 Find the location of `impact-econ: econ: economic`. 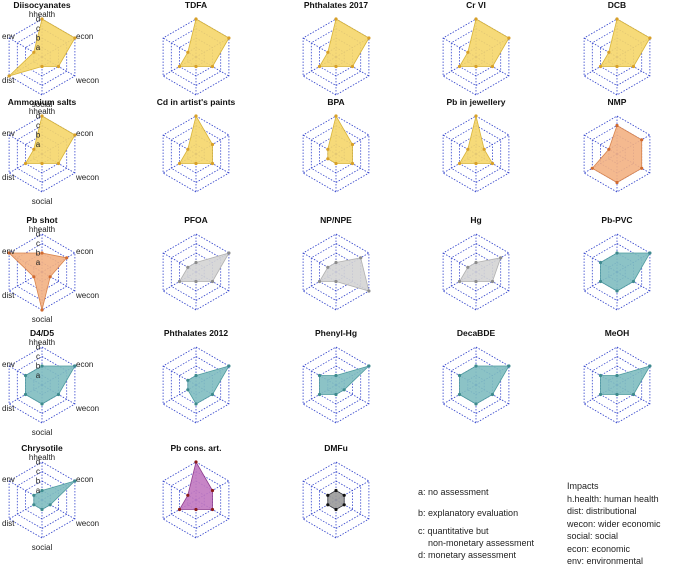

impact-econ: econ: economic is located at coordinates (599, 548).